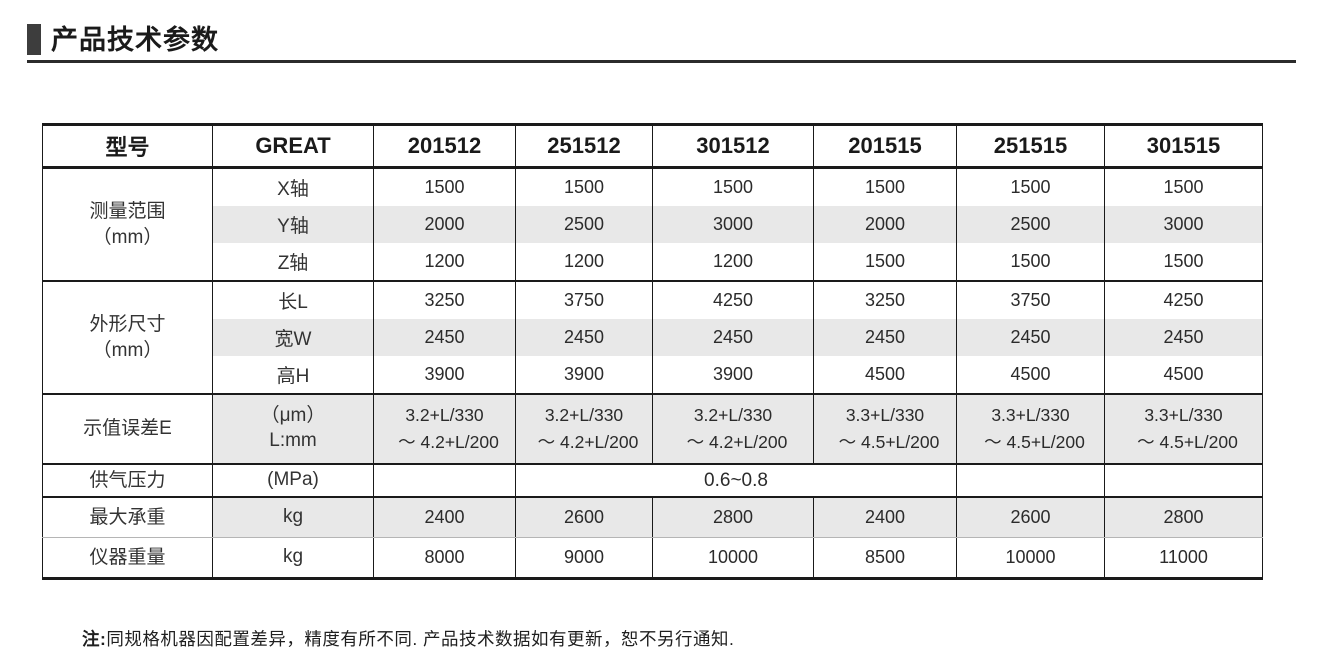  I want to click on cell-dim-h-301512: 3900, so click(733, 375).